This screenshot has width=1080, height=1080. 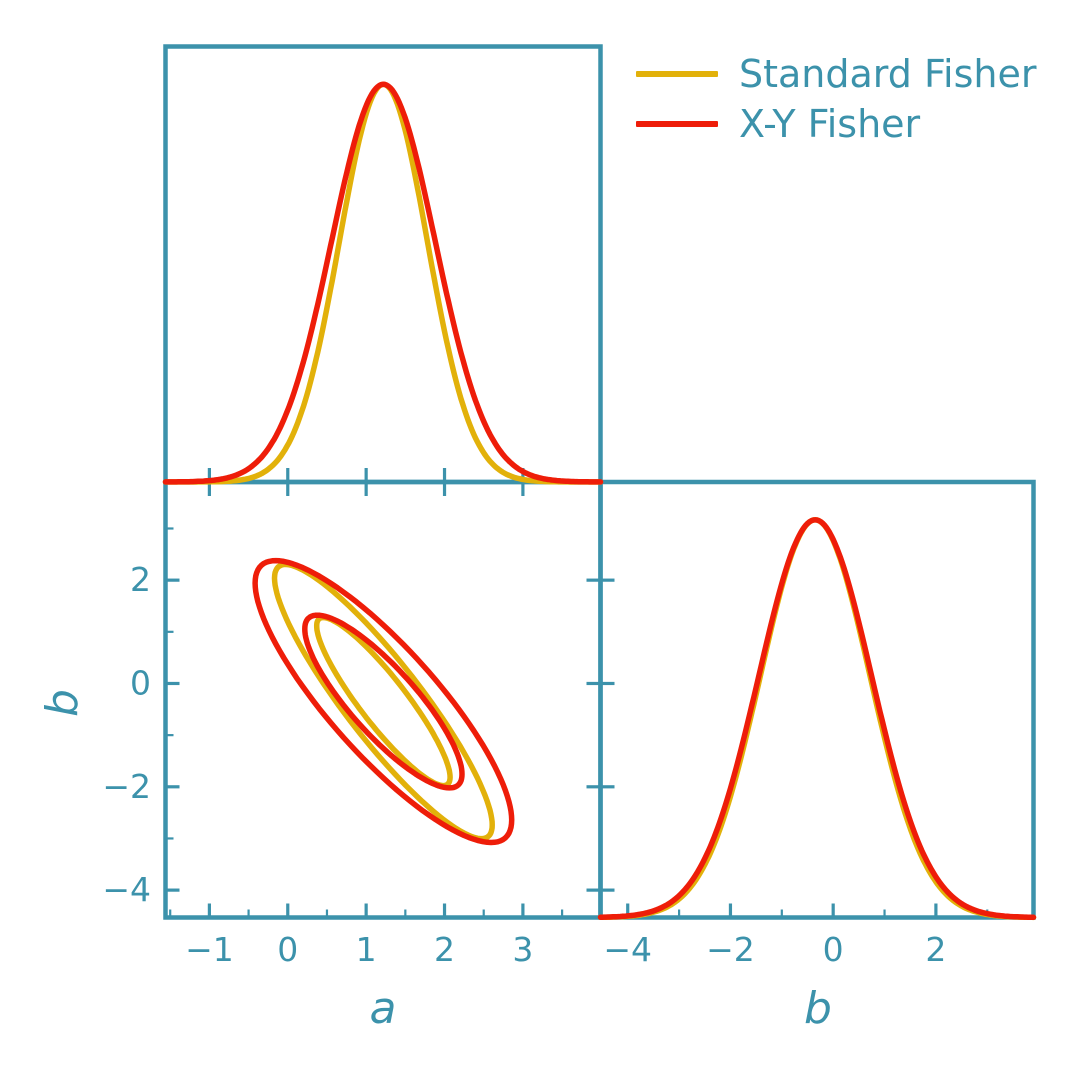 What do you see at coordinates (677, 124) in the screenshot?
I see `xy-fisher-line-swatch` at bounding box center [677, 124].